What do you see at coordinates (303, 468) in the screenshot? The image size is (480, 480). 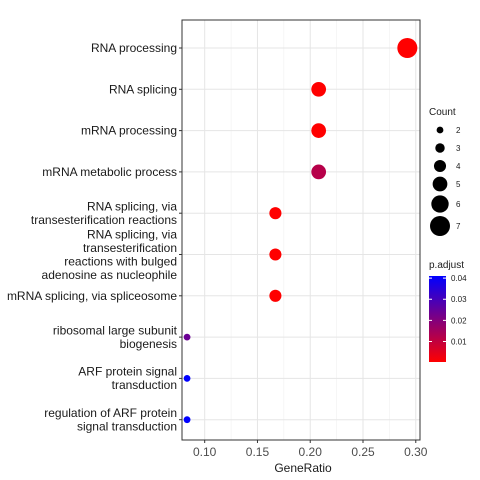 I see `x-axis-title: GeneRatio` at bounding box center [303, 468].